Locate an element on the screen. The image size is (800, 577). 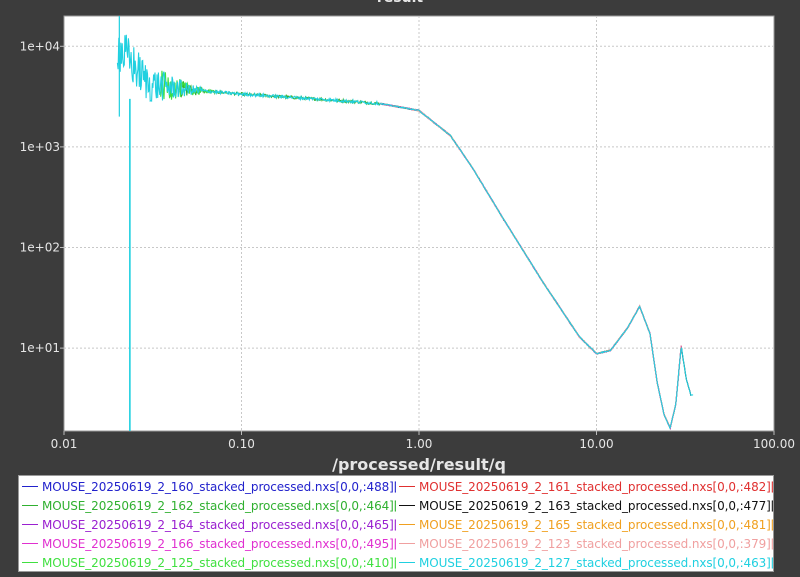
x-tick-label: 10.00 is located at coordinates (596, 444).